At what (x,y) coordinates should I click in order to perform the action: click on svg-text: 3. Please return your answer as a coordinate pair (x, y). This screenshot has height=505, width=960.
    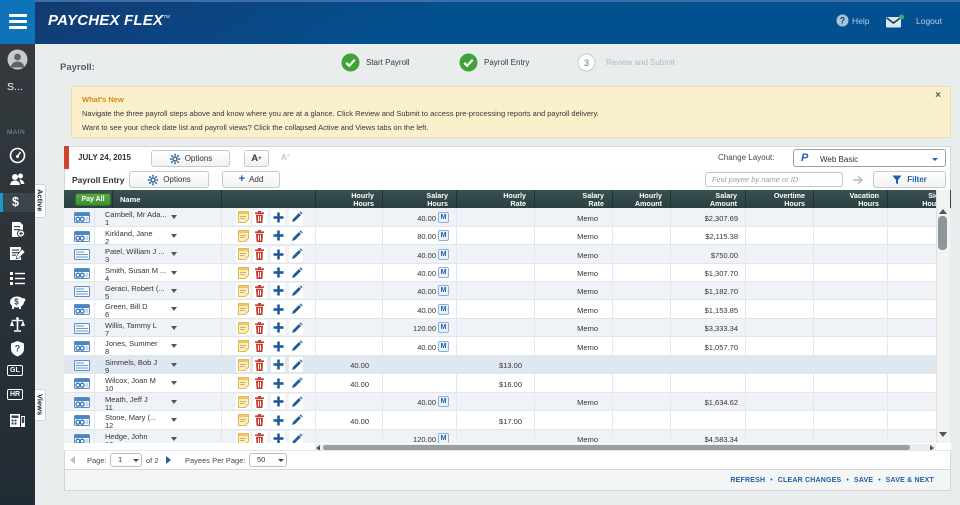
    Looking at the image, I should click on (586, 63).